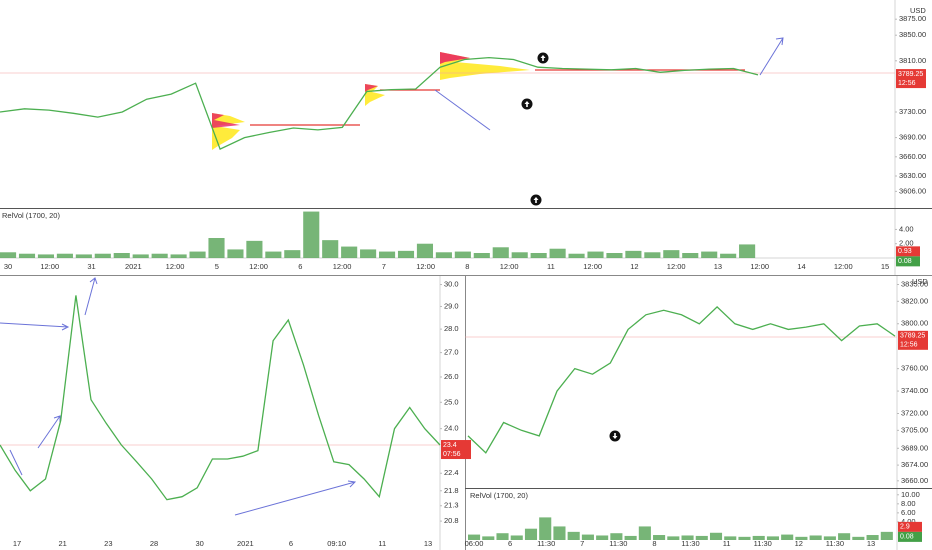  I want to click on y-tick-label: 3835.00, so click(914, 283).